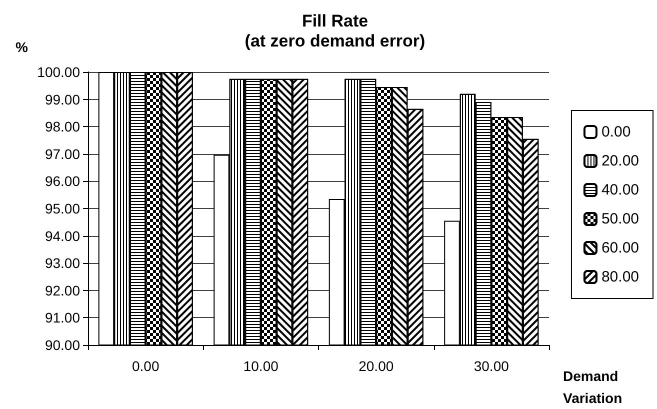 This screenshot has width=657, height=409. Describe the element at coordinates (62, 290) in the screenshot. I see `y-tick-label: 92.00` at that location.